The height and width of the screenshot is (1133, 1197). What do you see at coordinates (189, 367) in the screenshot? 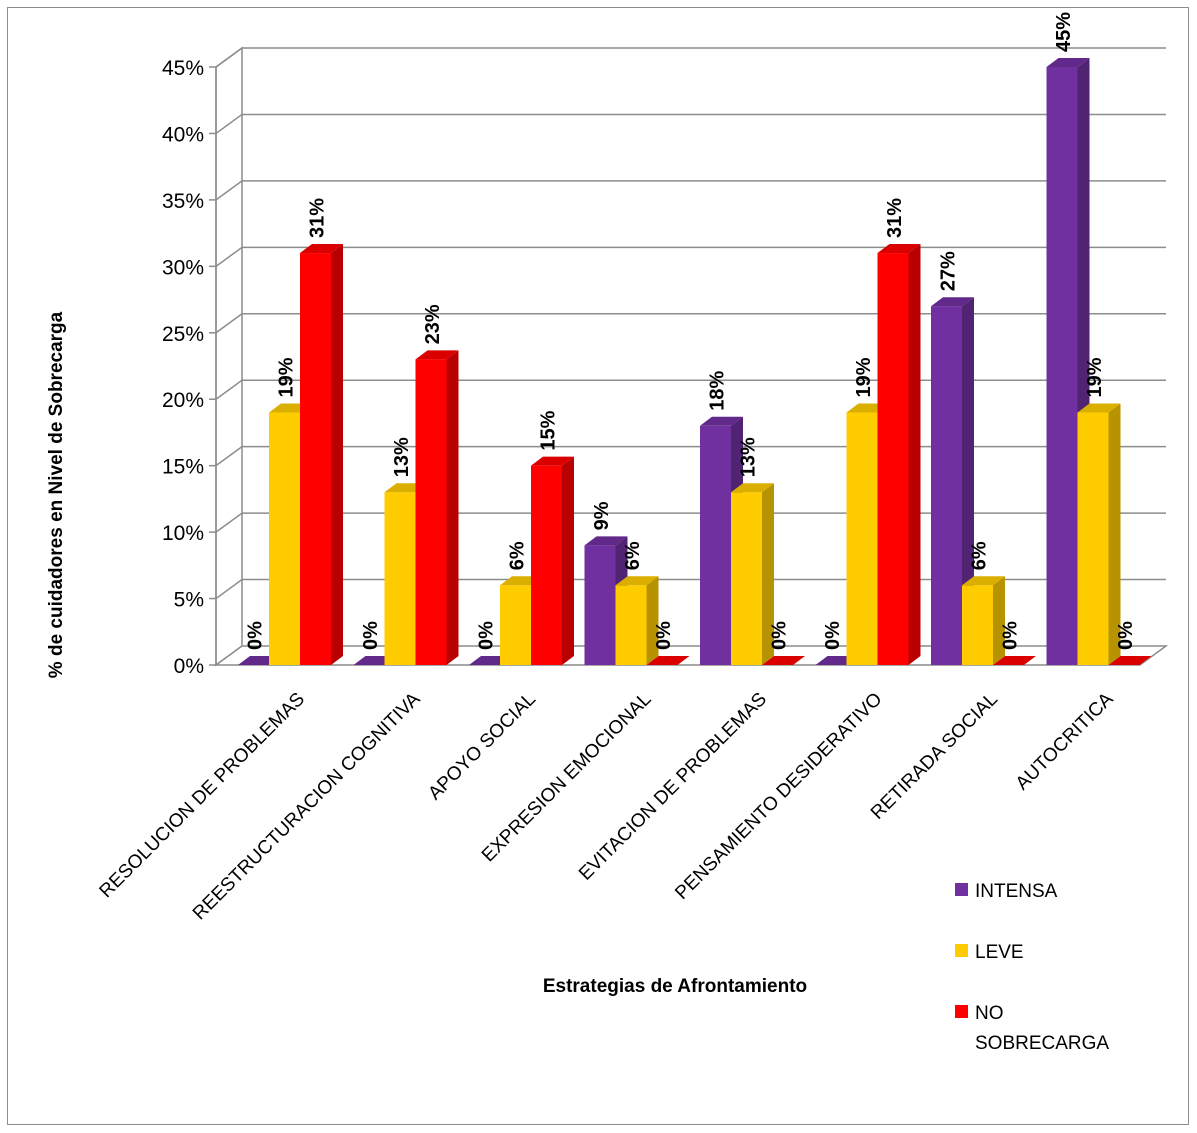
I see `y-axis-ticks: 0% 5% 10% 15% 20% 25% 30% 35% 40% 45%` at bounding box center [189, 367].